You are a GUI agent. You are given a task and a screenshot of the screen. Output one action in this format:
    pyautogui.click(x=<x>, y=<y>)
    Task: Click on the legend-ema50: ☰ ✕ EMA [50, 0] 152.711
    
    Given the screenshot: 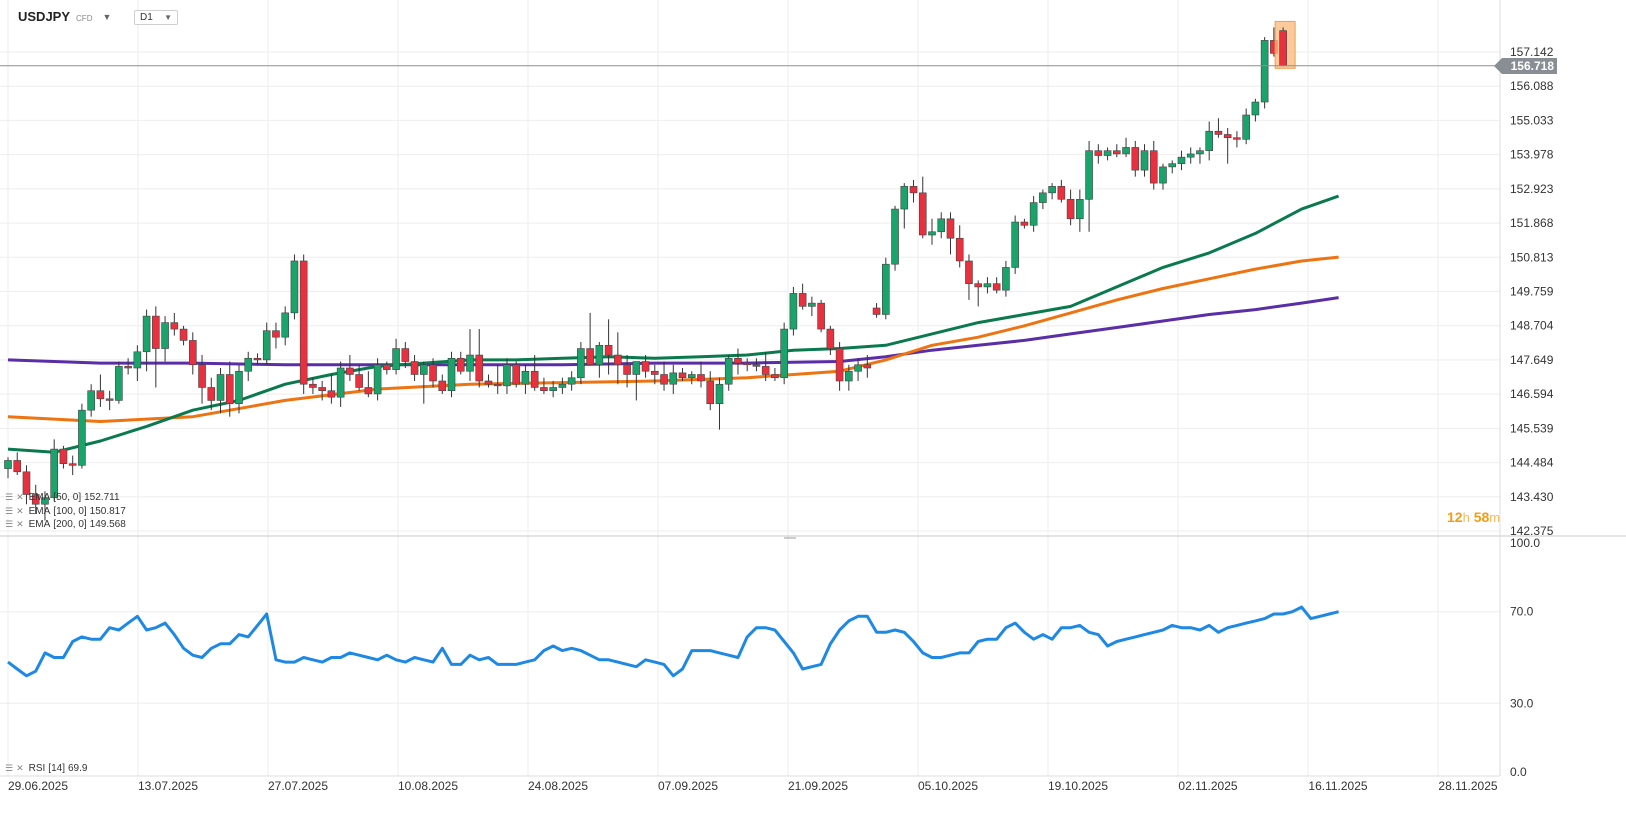 What is the action you would take?
    pyautogui.click(x=62, y=497)
    